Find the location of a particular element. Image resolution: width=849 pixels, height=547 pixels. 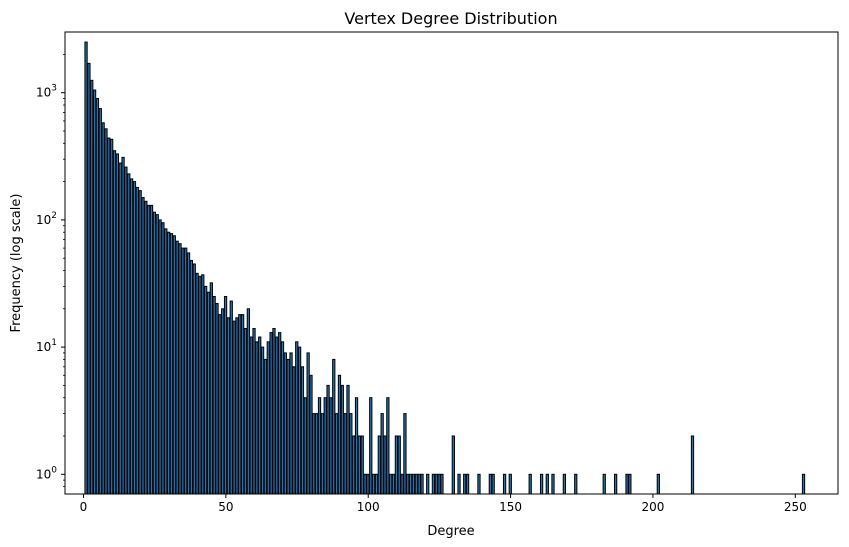

x-tick-label: 100 is located at coordinates (368, 507).